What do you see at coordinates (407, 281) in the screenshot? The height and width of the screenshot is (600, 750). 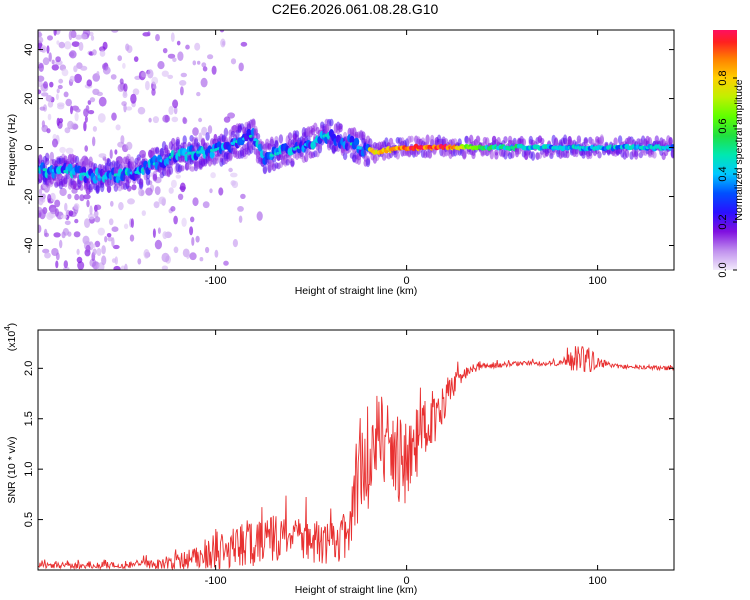 I see `spectrogram-x-tick-label: 0` at bounding box center [407, 281].